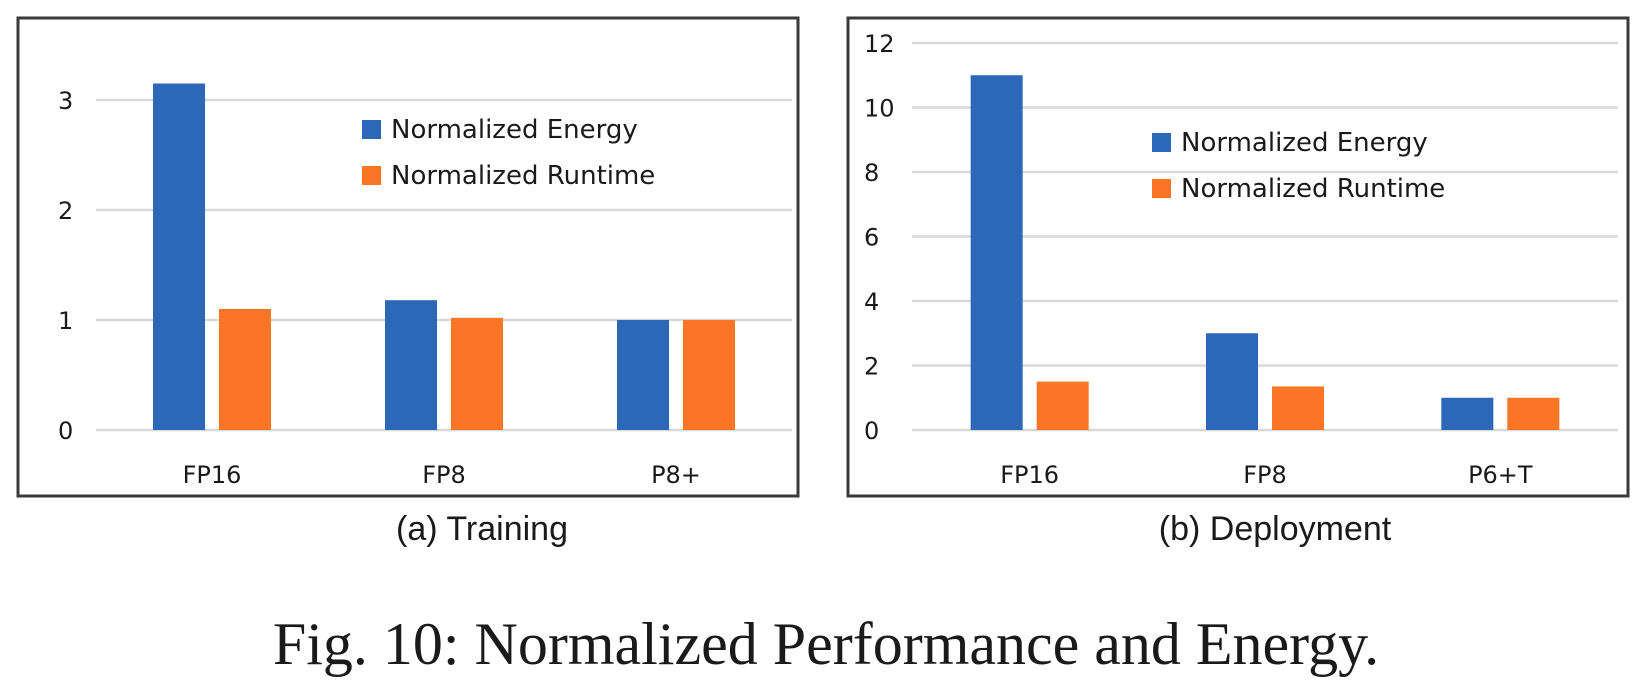 The width and height of the screenshot is (1652, 694). I want to click on category-label: P6+T, so click(1500, 475).